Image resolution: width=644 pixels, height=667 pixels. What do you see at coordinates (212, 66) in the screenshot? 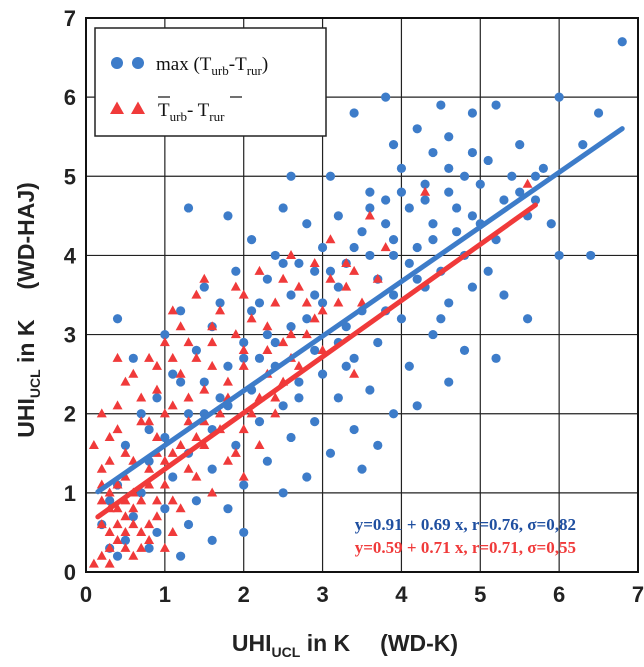
I see `legend-label-series-1: max (Turb-Trur)` at bounding box center [212, 66].